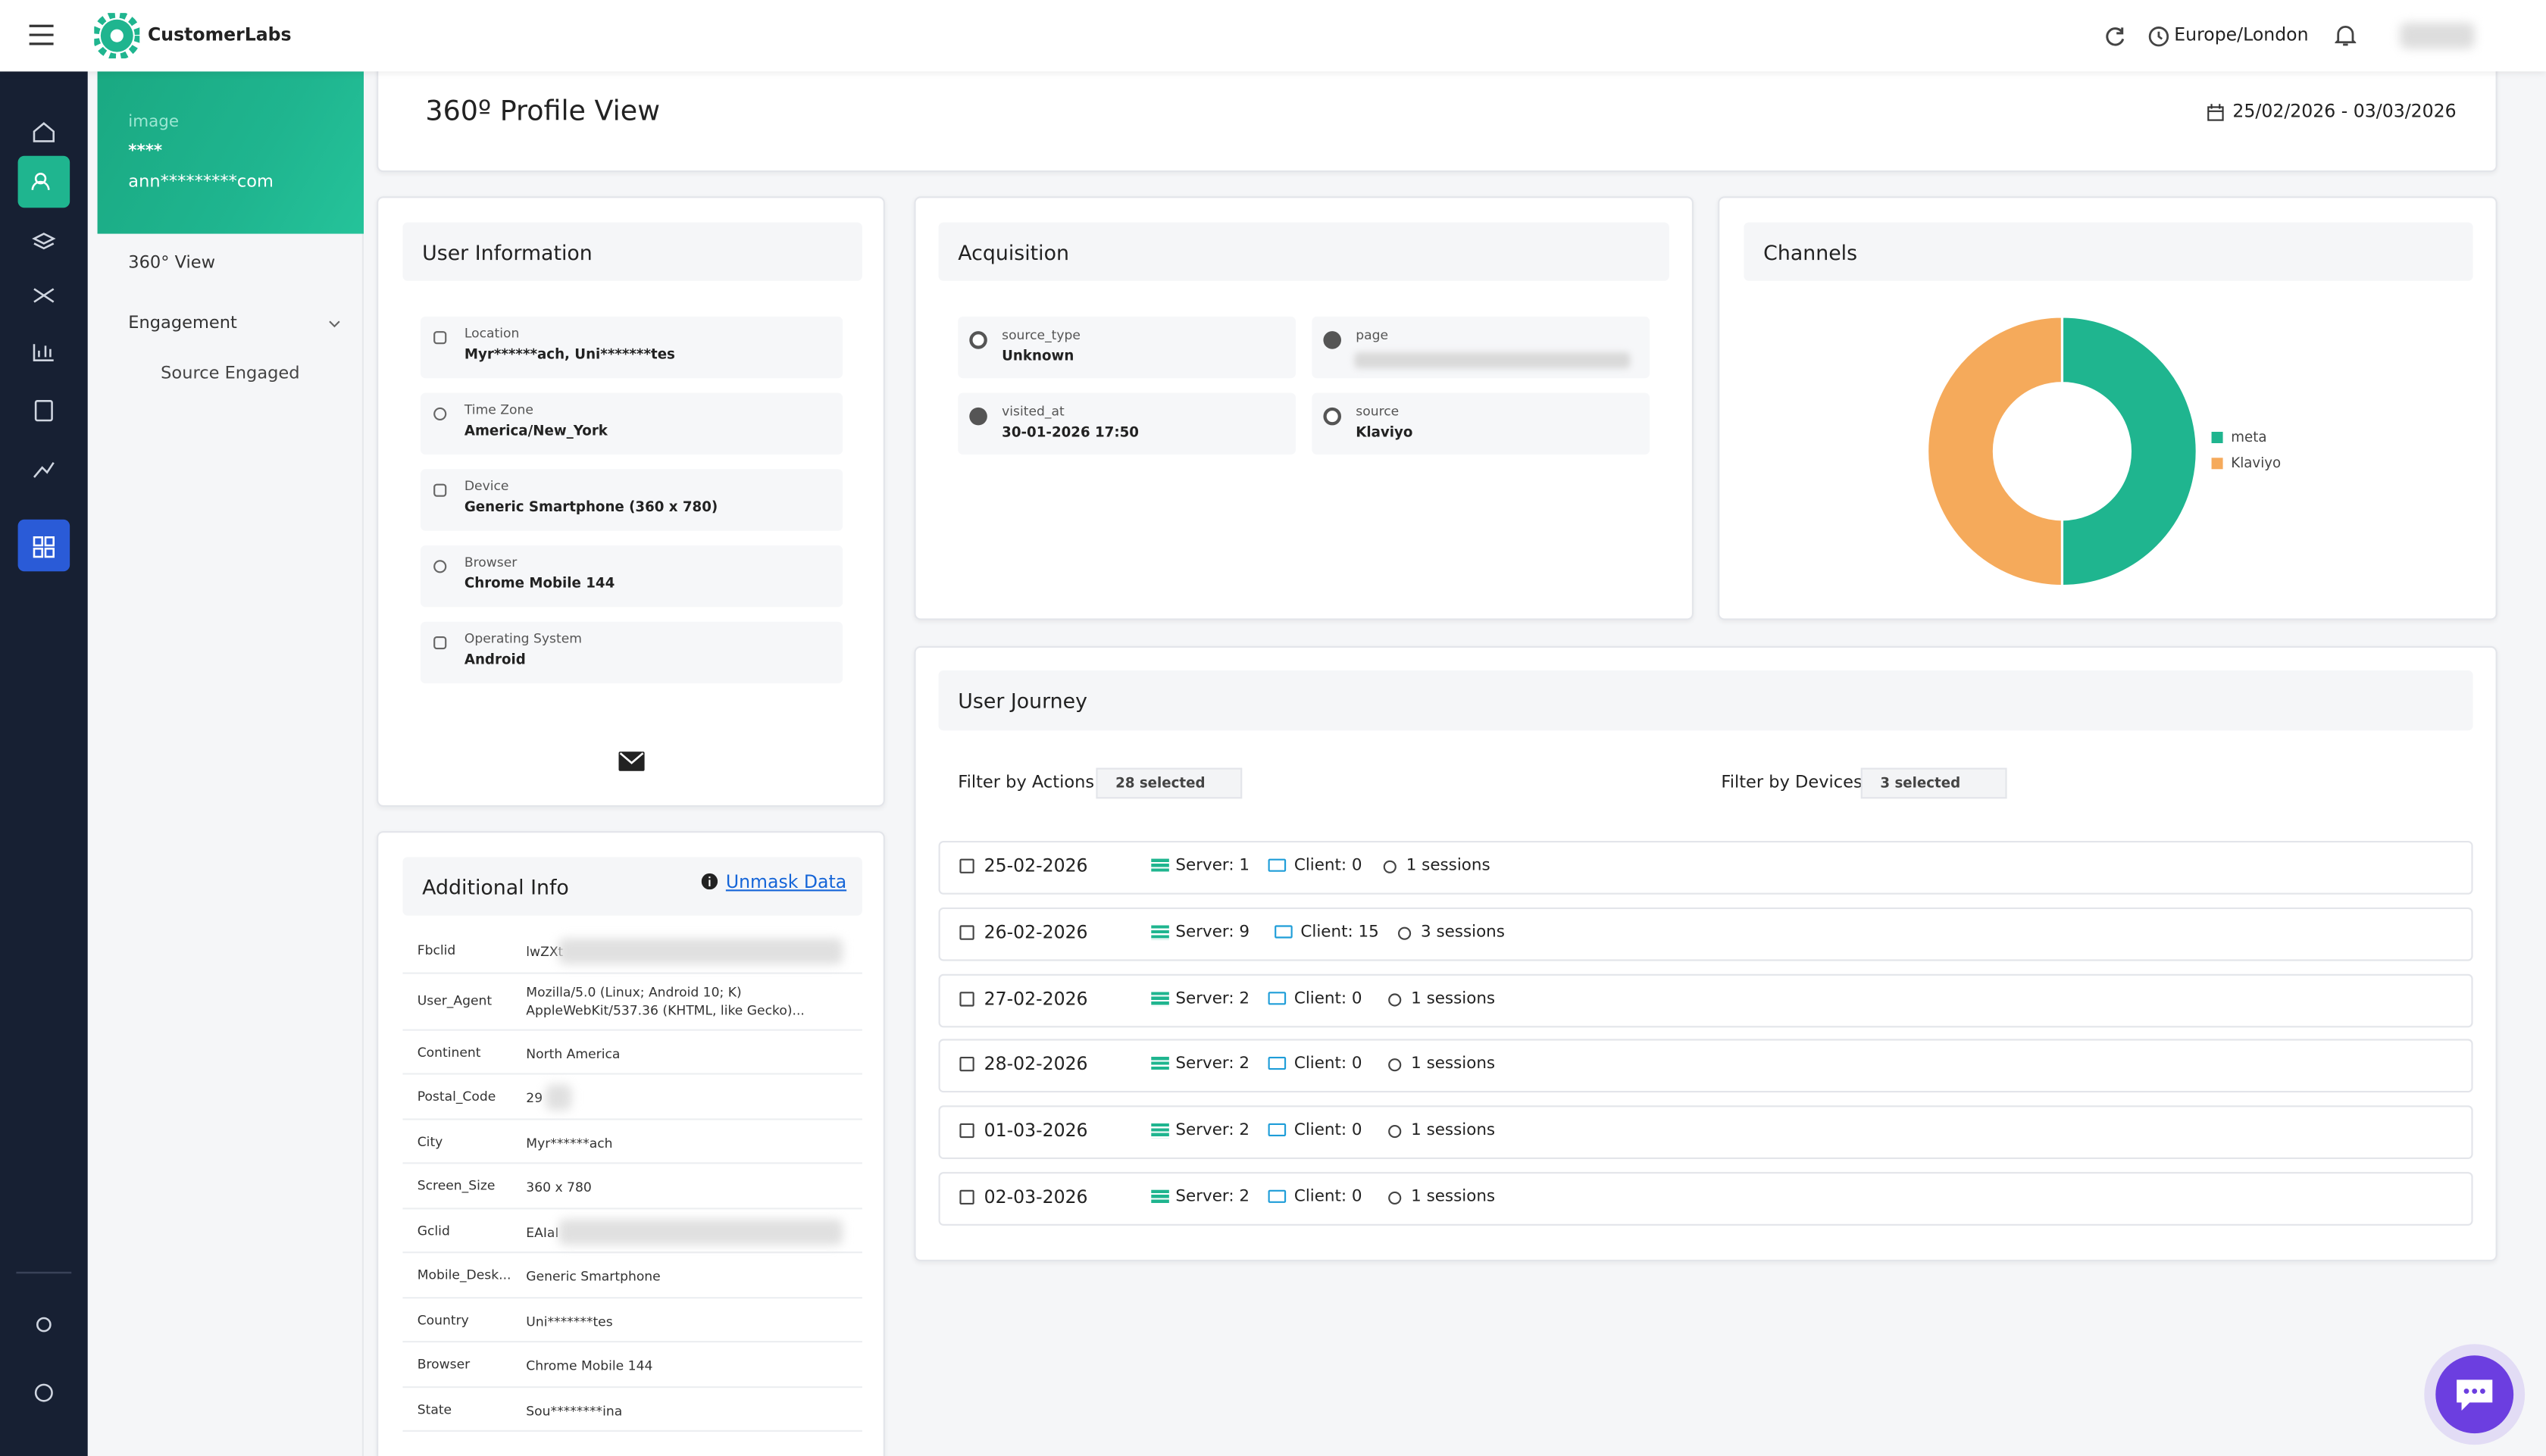 The height and width of the screenshot is (1456, 2546). Describe the element at coordinates (2114, 36) in the screenshot. I see `refresh-icon` at that location.